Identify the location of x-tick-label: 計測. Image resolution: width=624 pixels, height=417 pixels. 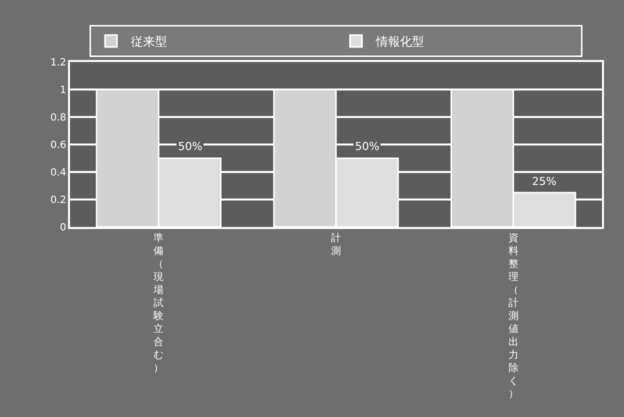
(336, 244).